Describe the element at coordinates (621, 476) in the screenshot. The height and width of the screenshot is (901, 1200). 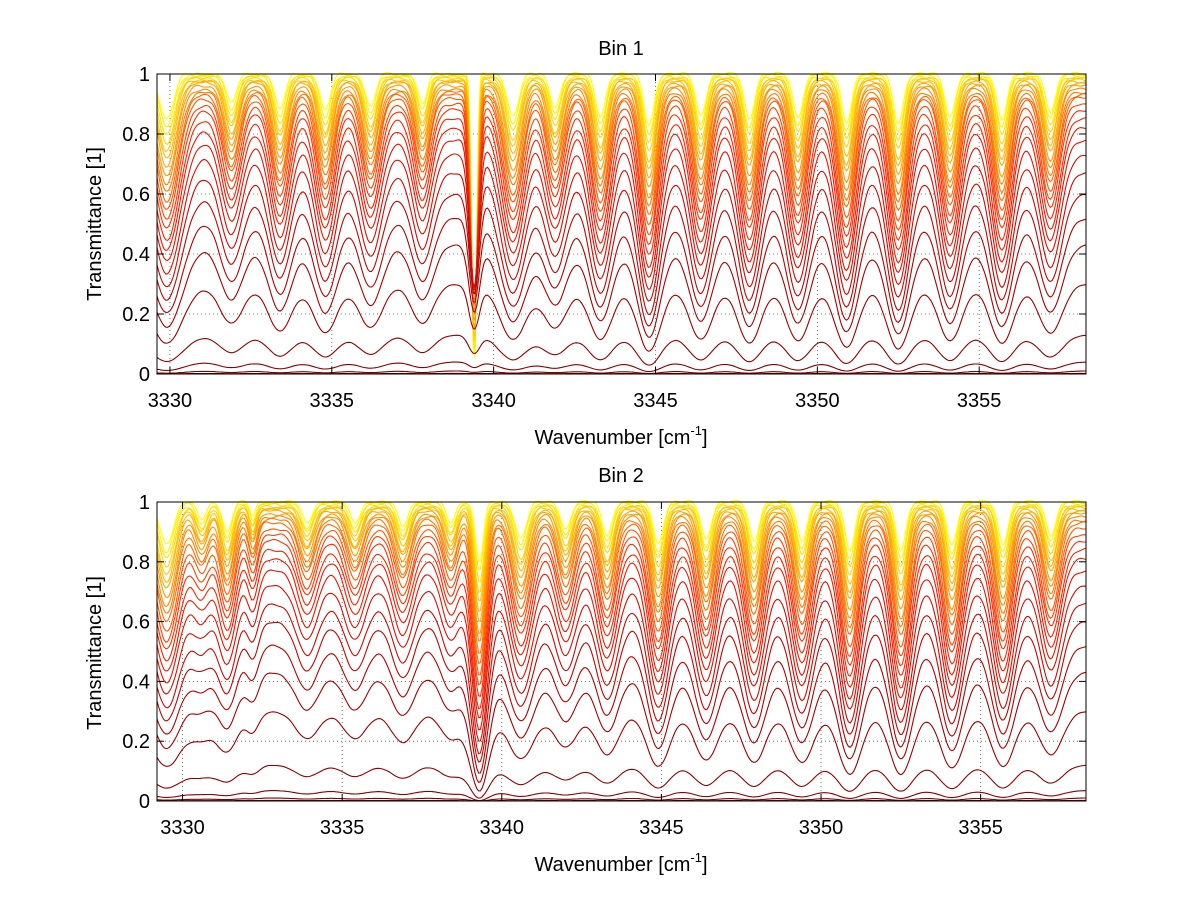
I see `chart-title: Bin 2` at that location.